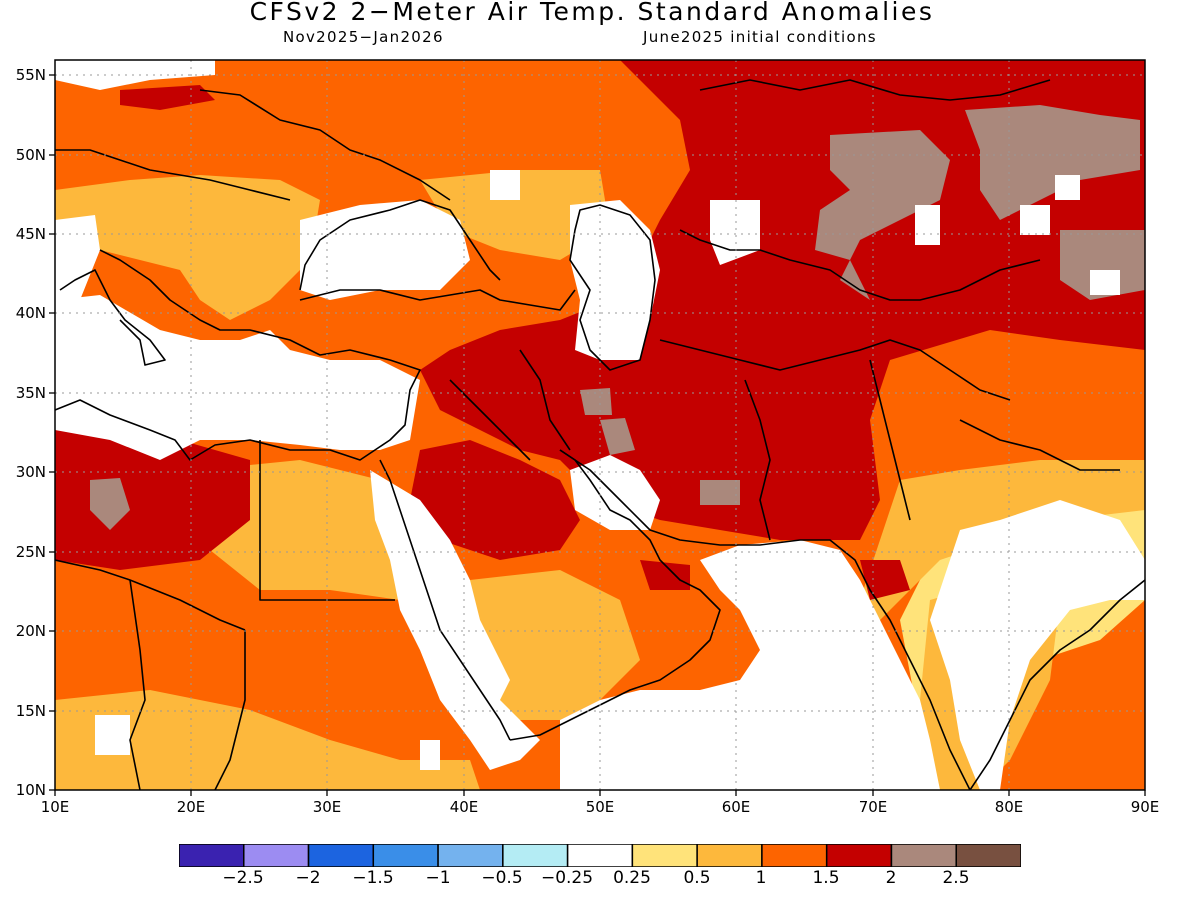 This screenshot has width=1200, height=900. I want to click on lon-label: 30E, so click(327, 807).